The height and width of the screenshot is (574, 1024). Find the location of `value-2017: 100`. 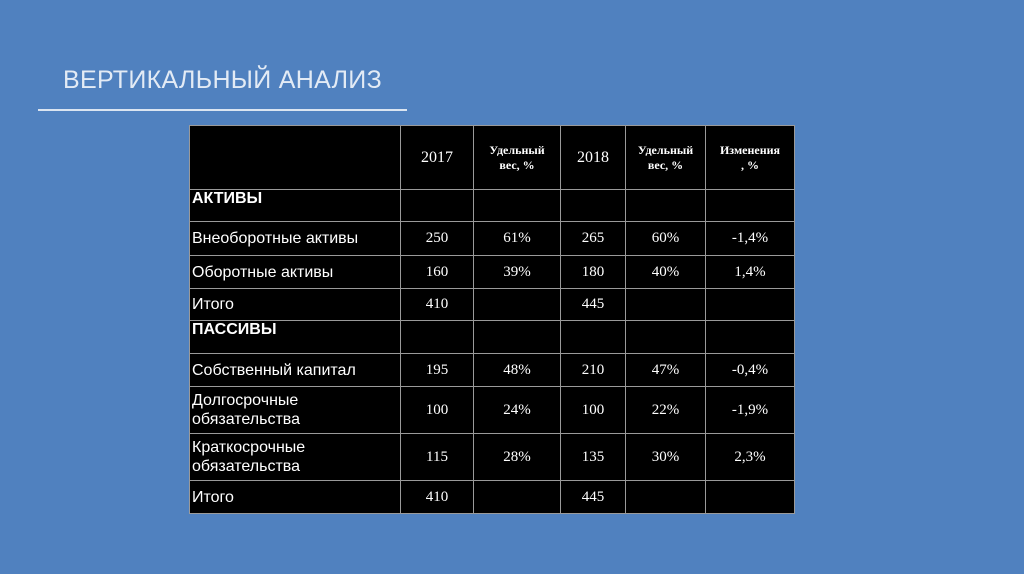

value-2017: 100 is located at coordinates (437, 410).